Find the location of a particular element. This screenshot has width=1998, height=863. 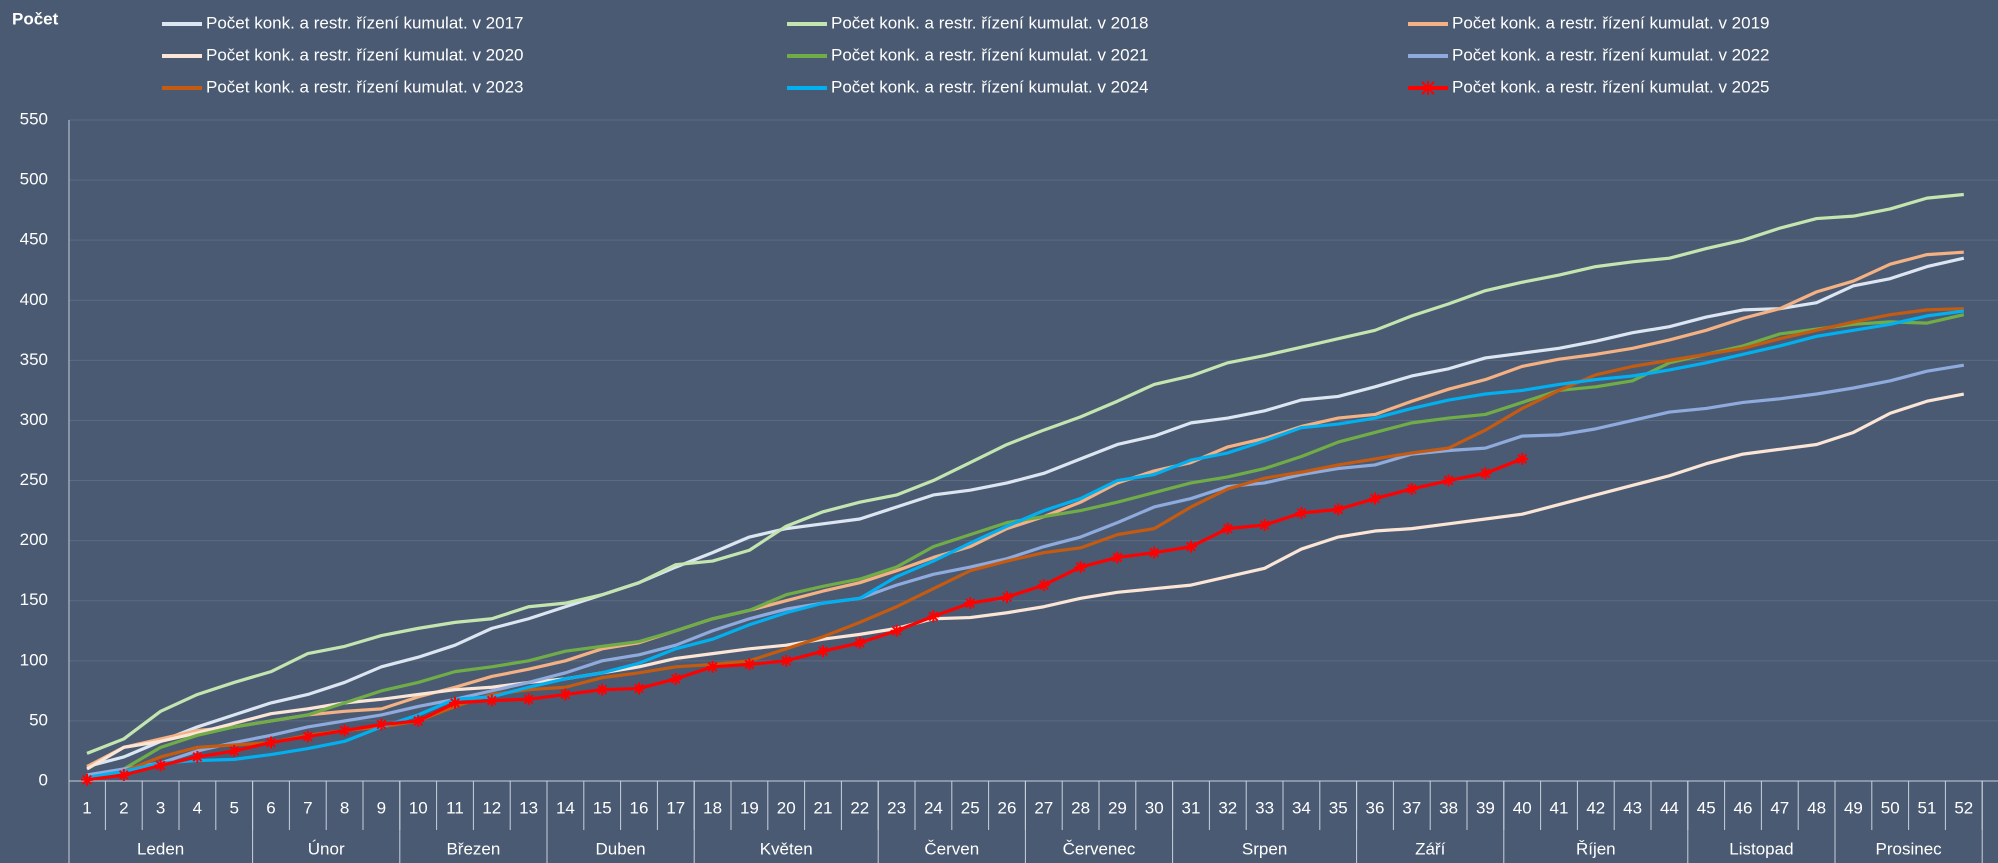

y-tick-label: 50 is located at coordinates (38, 719).